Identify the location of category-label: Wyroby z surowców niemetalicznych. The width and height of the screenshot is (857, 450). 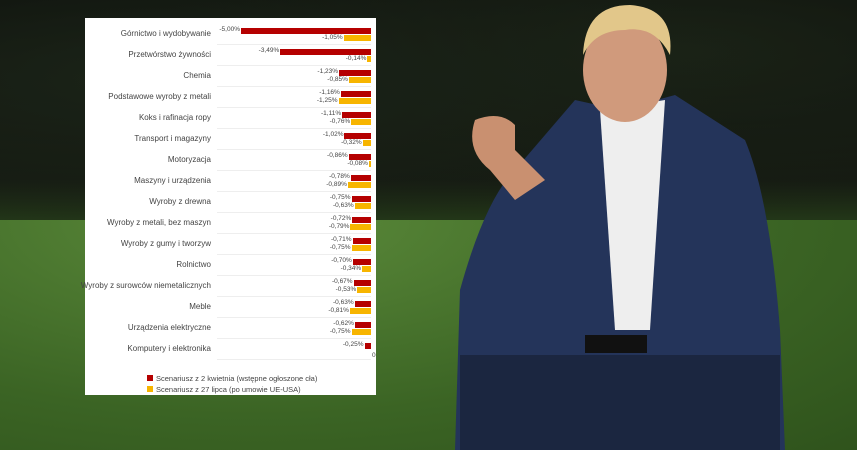
(145, 285).